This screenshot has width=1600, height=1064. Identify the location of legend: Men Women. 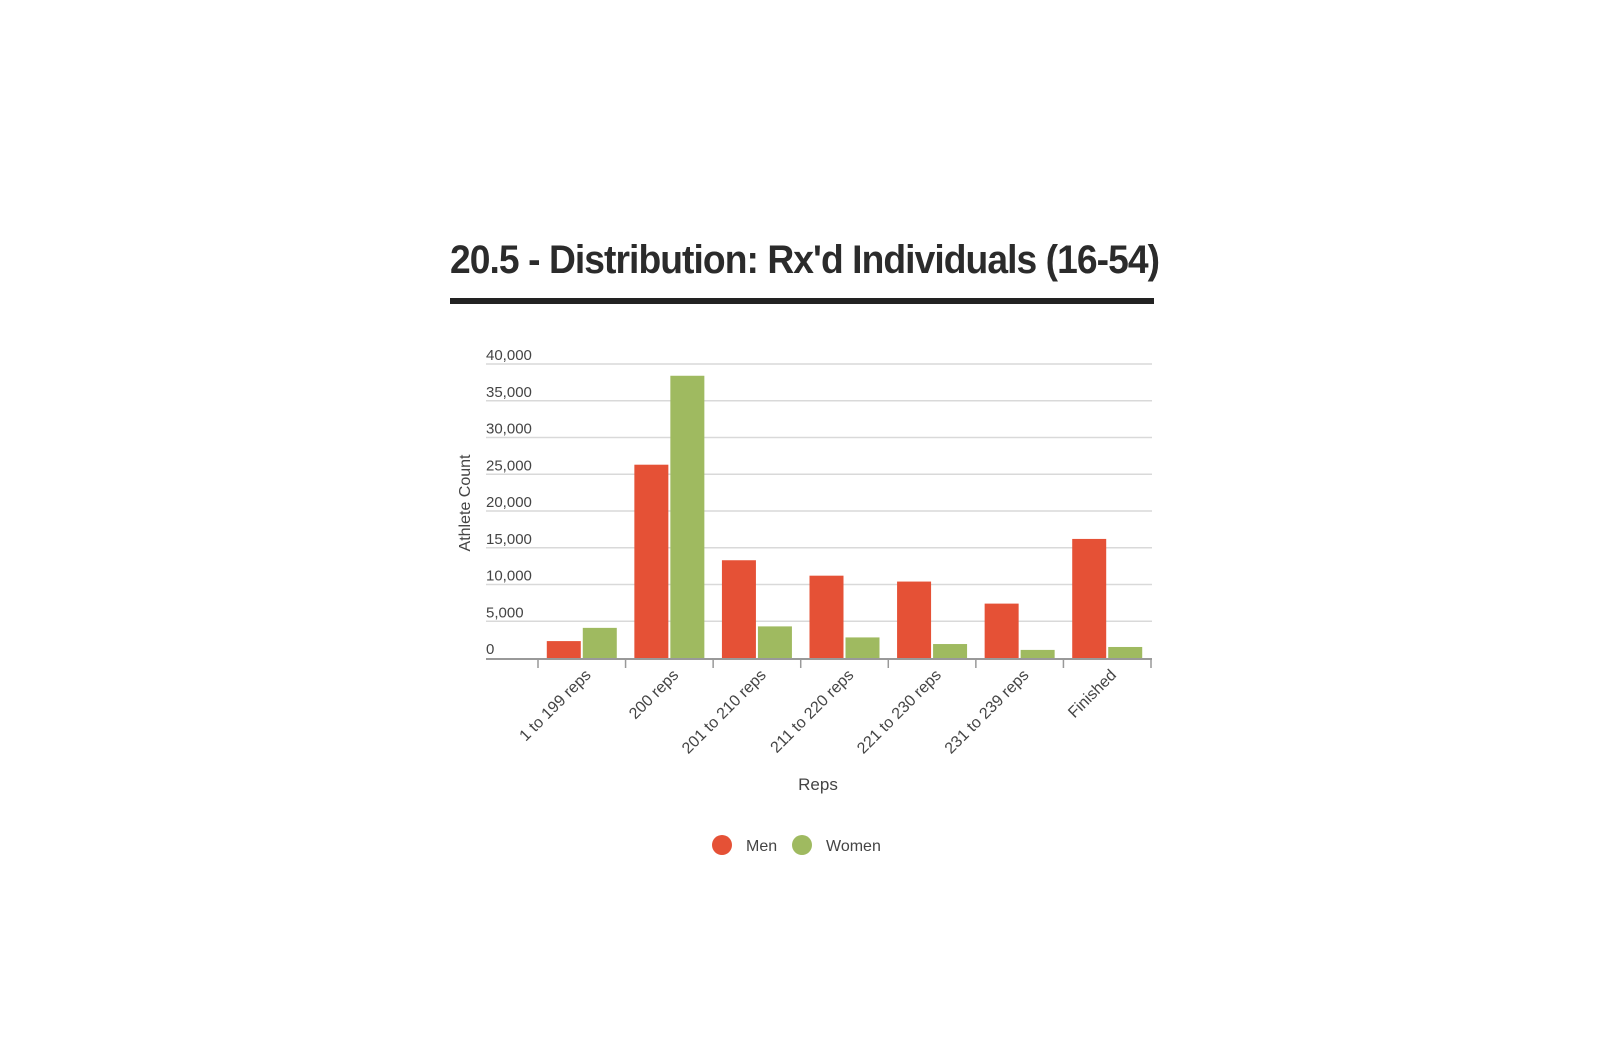
(796, 845).